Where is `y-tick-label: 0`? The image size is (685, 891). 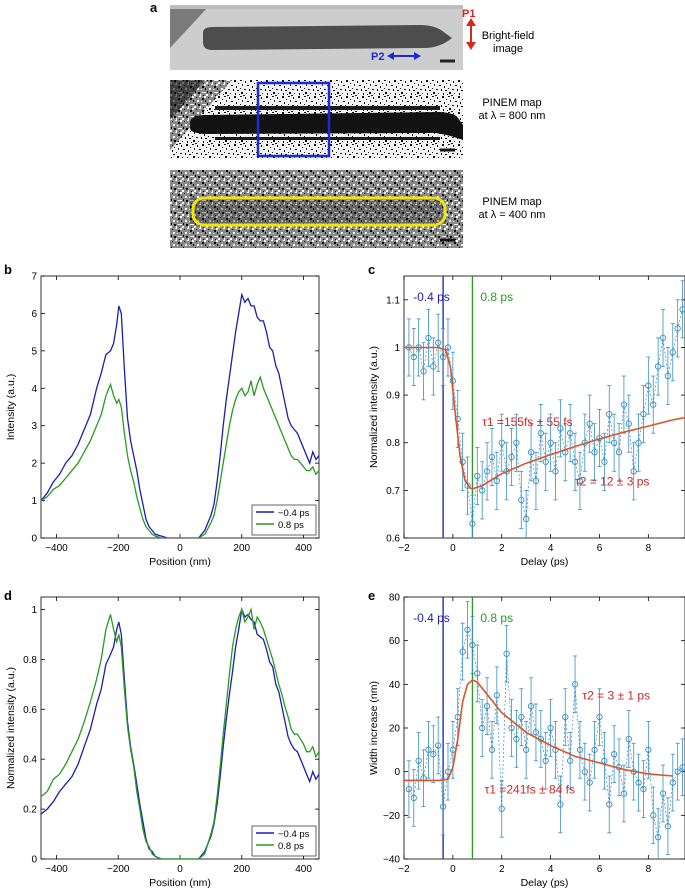
y-tick-label: 0 is located at coordinates (34, 539).